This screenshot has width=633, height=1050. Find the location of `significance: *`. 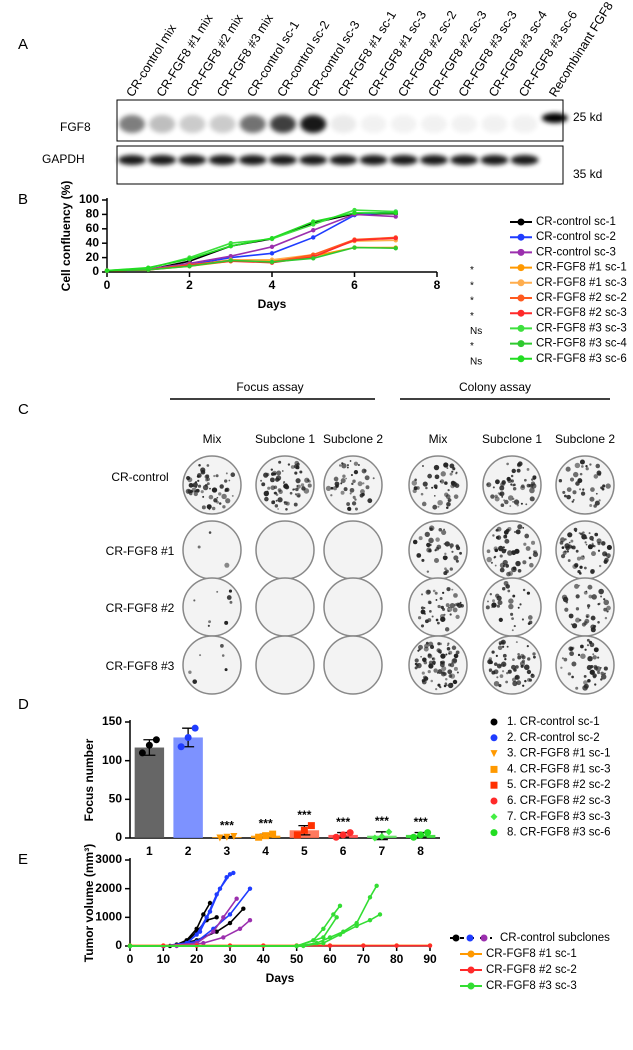

significance: * is located at coordinates (472, 285).